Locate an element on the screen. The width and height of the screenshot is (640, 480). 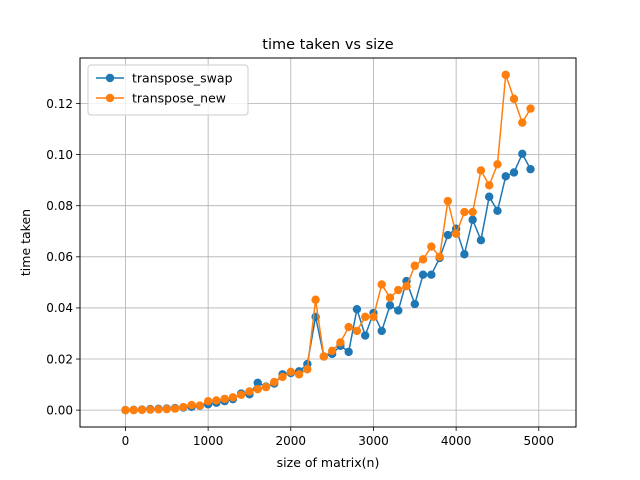
y-axis-label: time taken is located at coordinates (25, 242).